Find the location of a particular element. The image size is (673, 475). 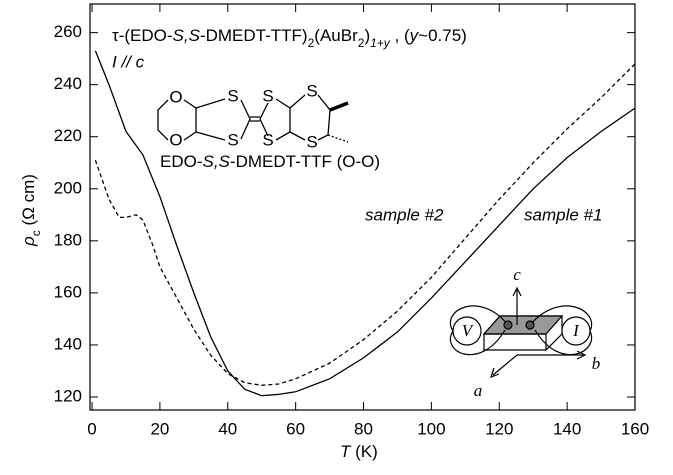

y-tick-label: 160 is located at coordinates (68, 291).